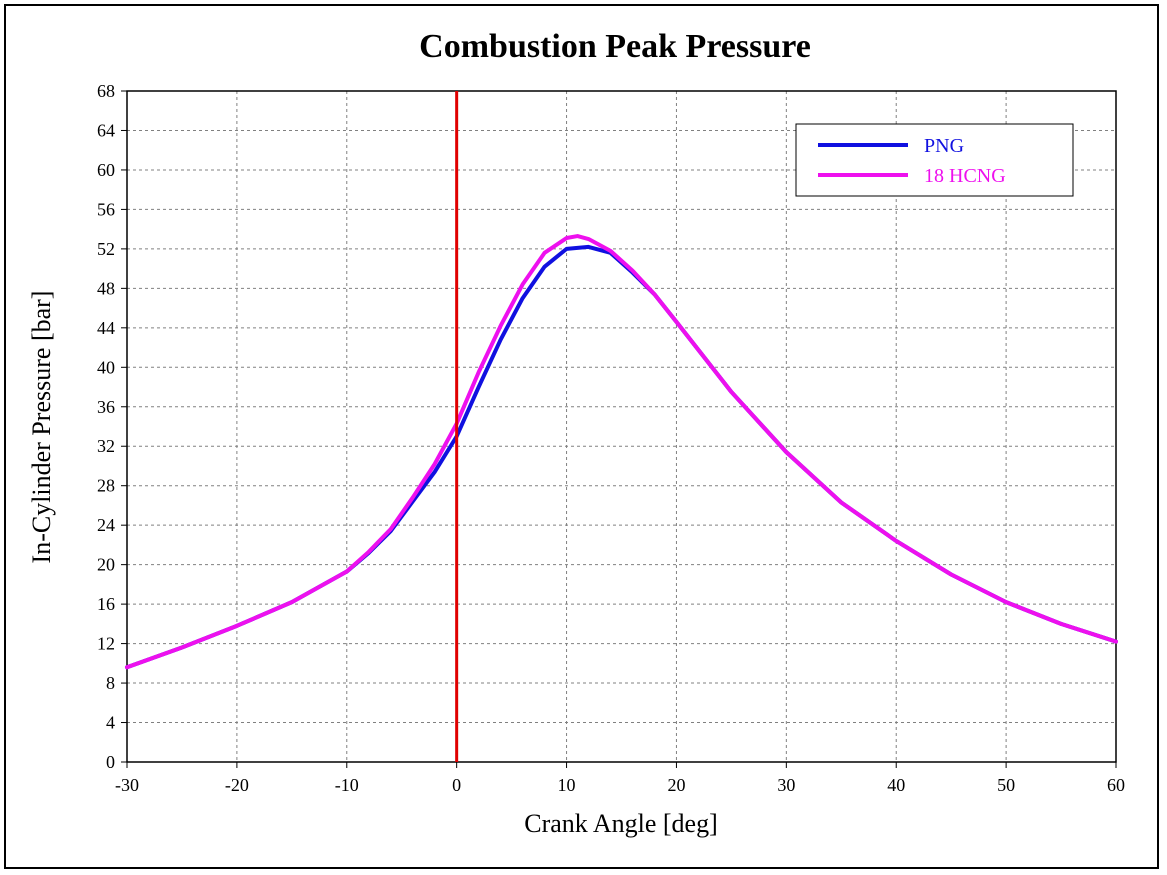 Image resolution: width=1167 pixels, height=875 pixels. I want to click on y-tick-label: 68, so click(106, 91).